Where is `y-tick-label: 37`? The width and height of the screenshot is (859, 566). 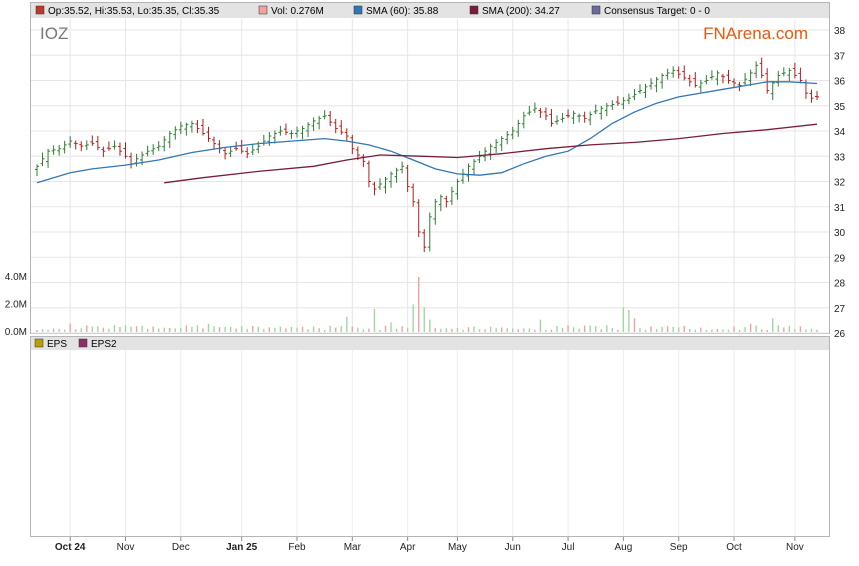
y-tick-label: 37 is located at coordinates (840, 56).